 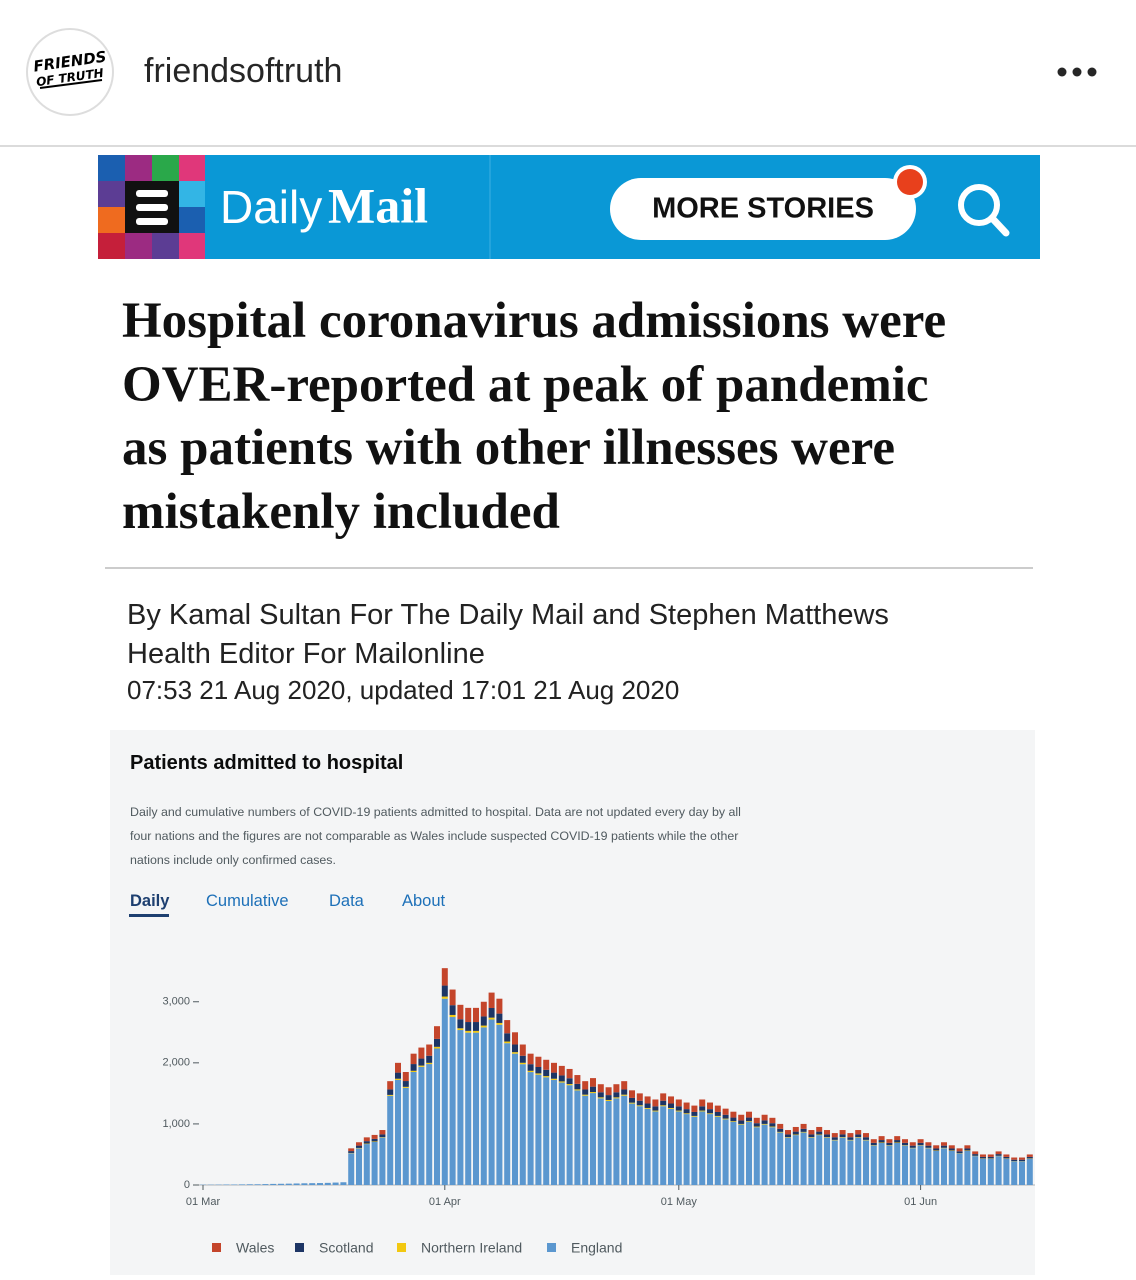 I want to click on legend-label: Wales, so click(x=255, y=1248).